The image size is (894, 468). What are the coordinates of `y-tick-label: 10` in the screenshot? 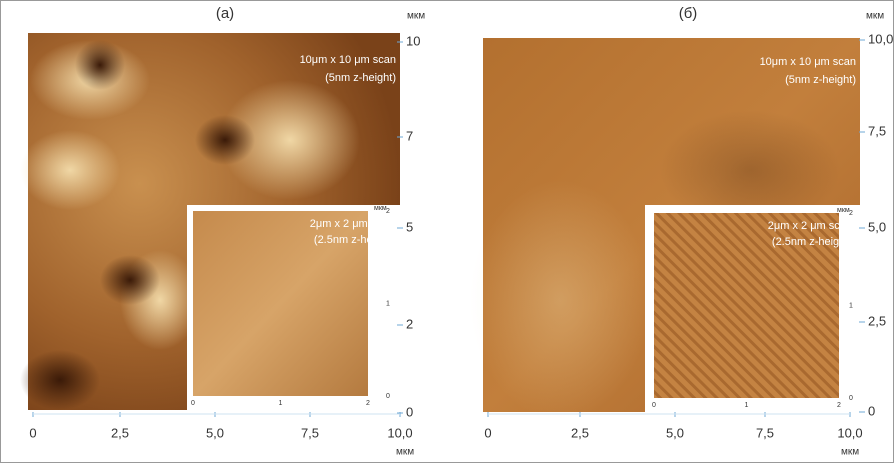 It's located at (413, 40).